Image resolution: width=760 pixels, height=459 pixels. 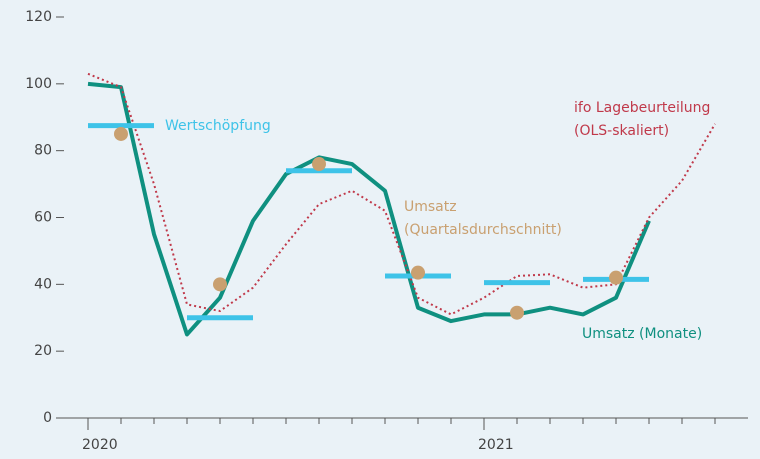 I want to click on series-label: (OLS-skaliert), so click(x=621, y=131).